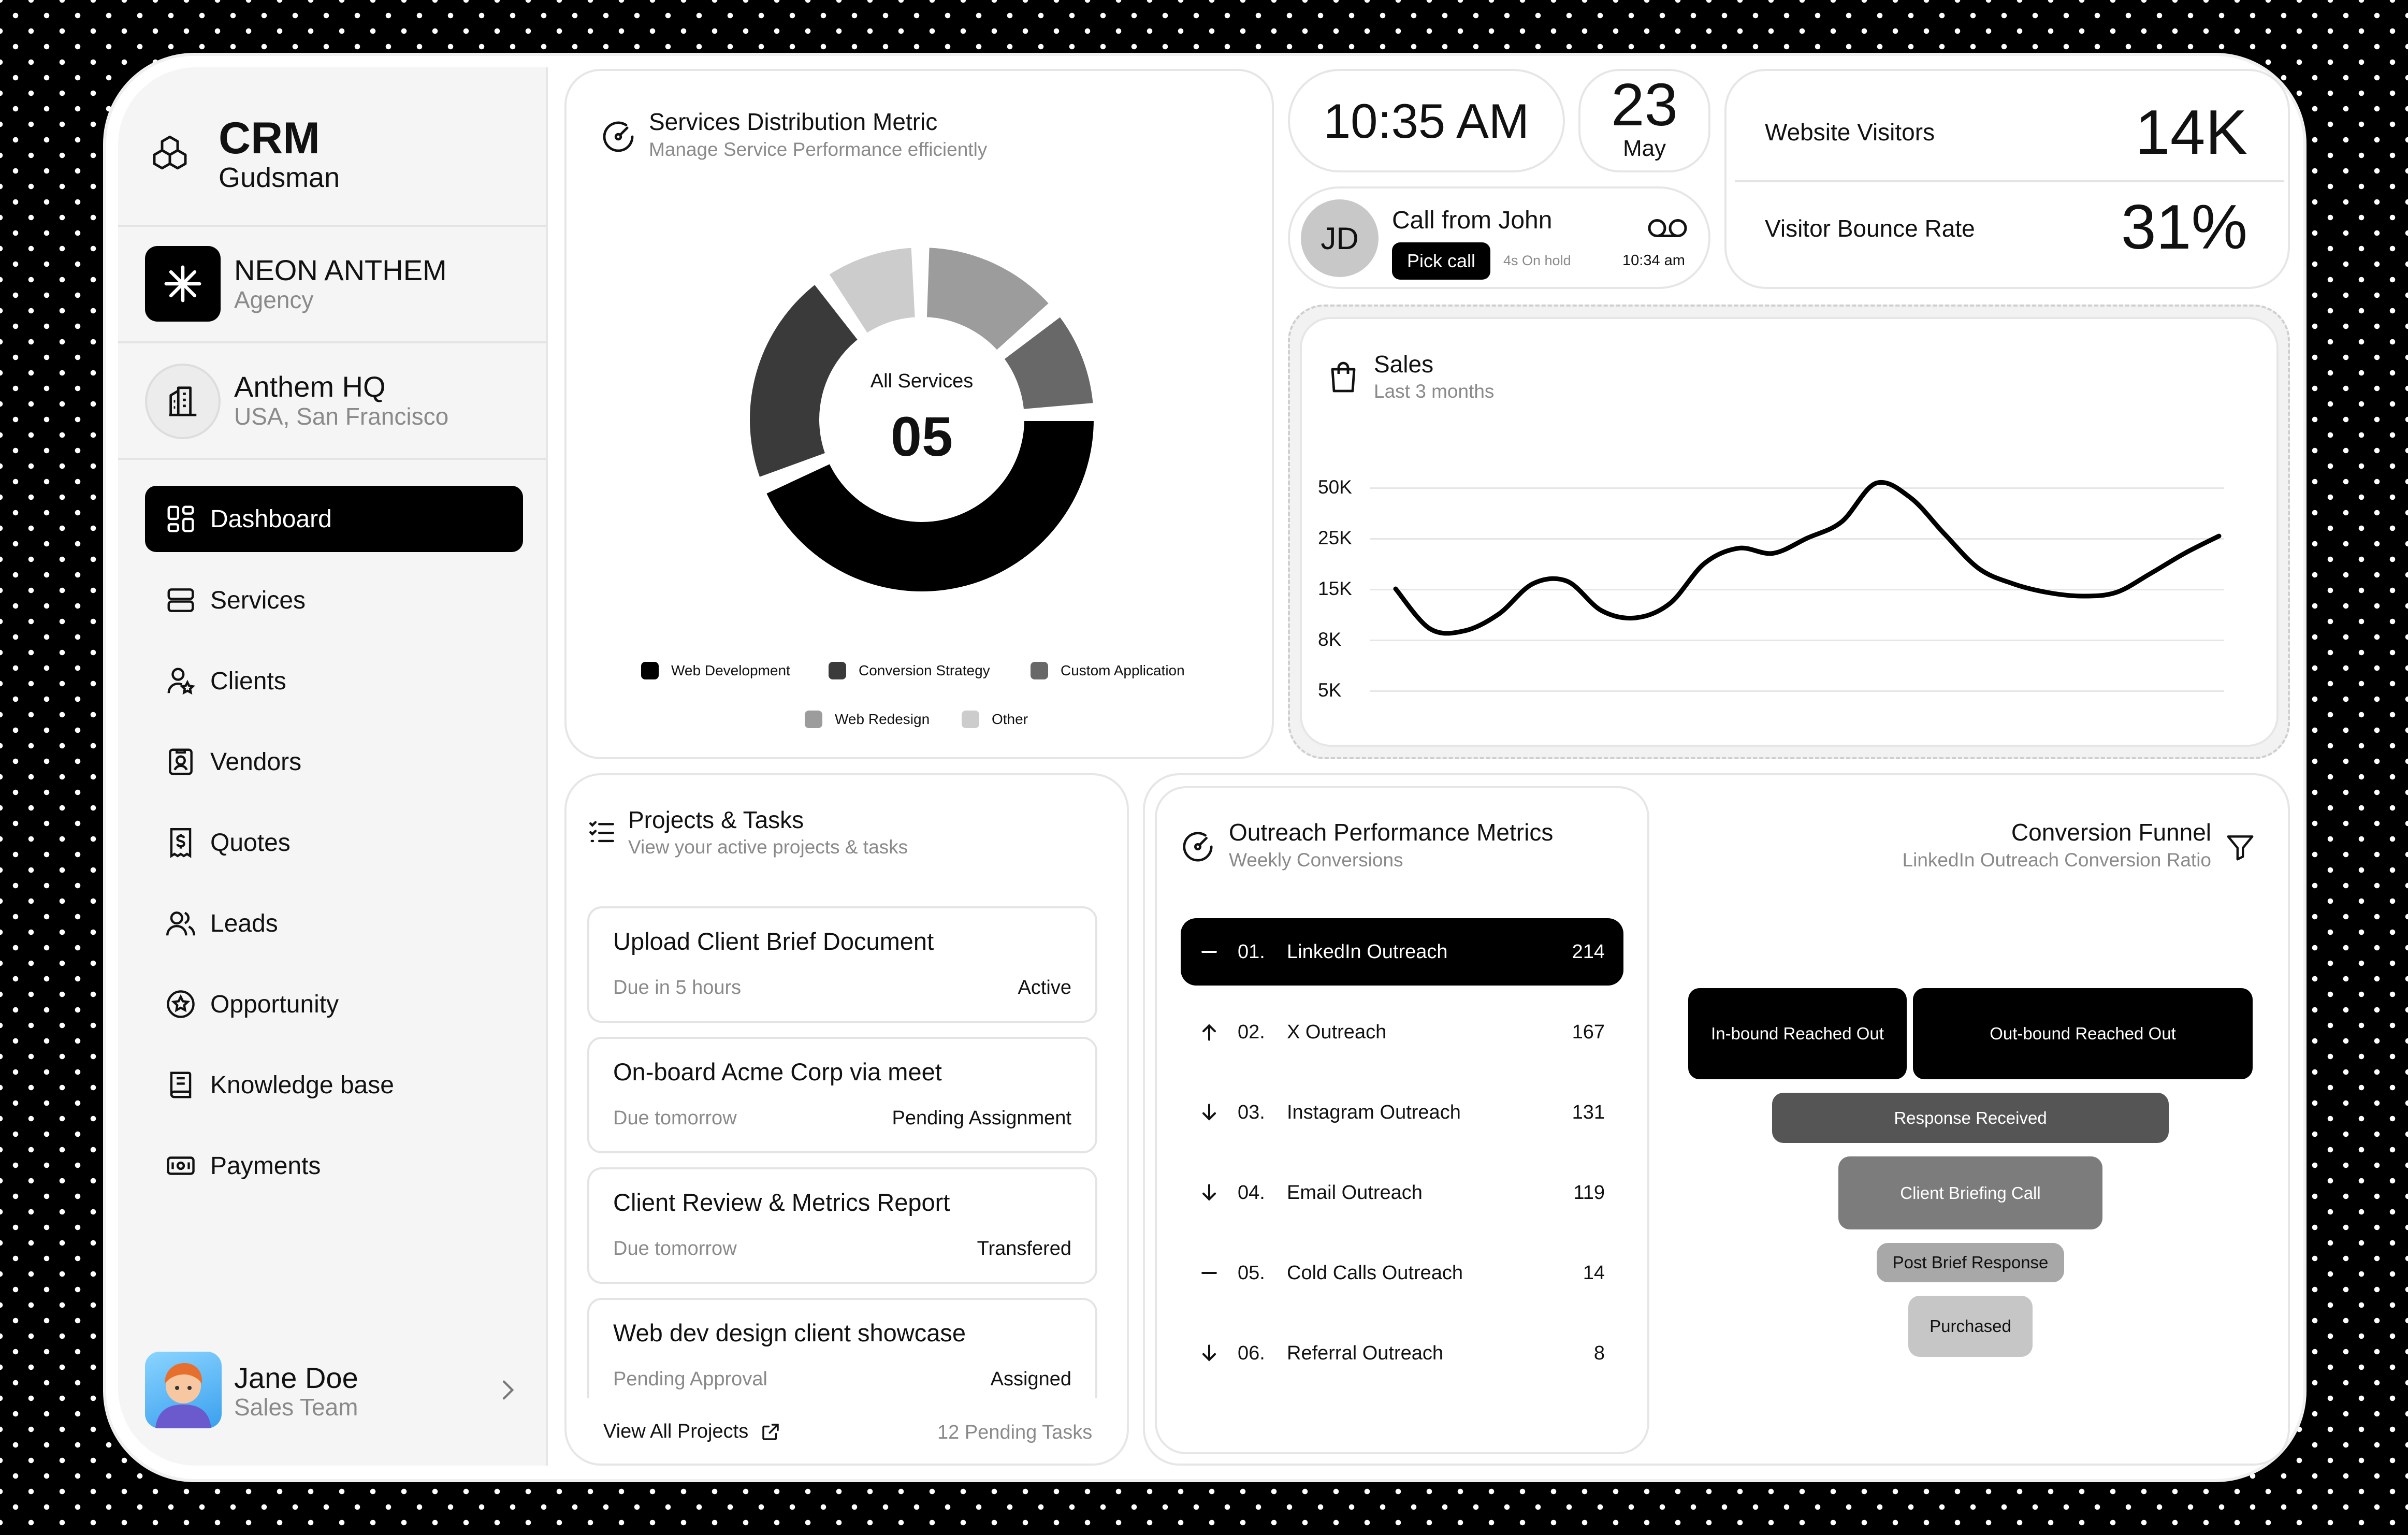  What do you see at coordinates (981, 1118) in the screenshot?
I see `task-status: Pending Assignment` at bounding box center [981, 1118].